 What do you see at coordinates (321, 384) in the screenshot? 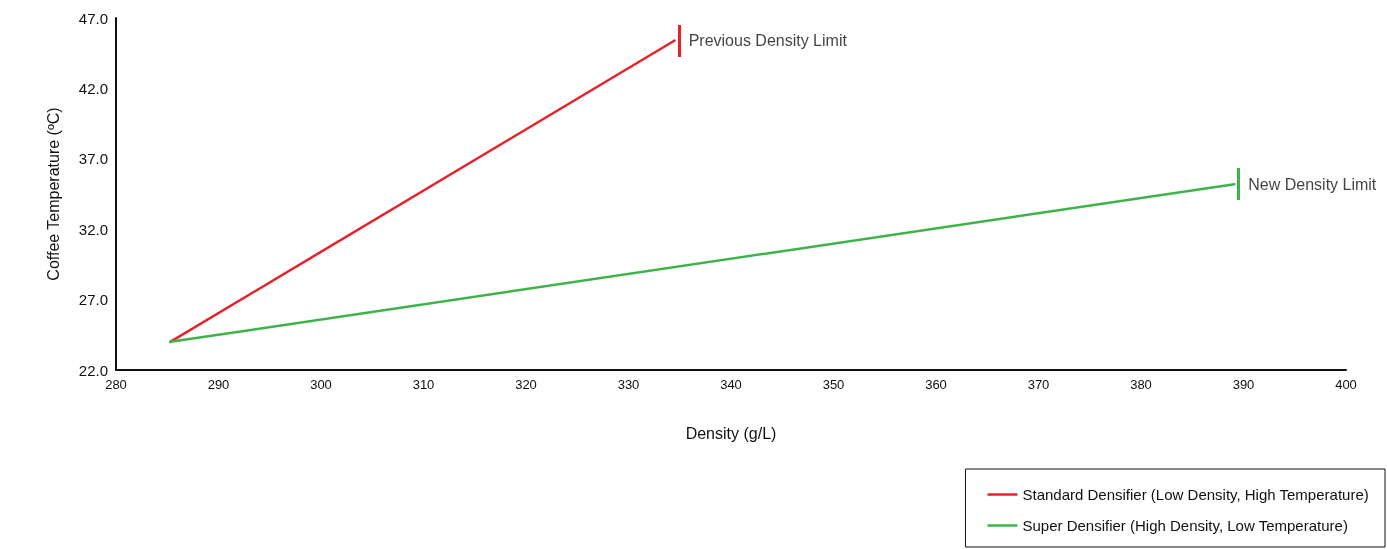
I see `x-tick-label: 300` at bounding box center [321, 384].